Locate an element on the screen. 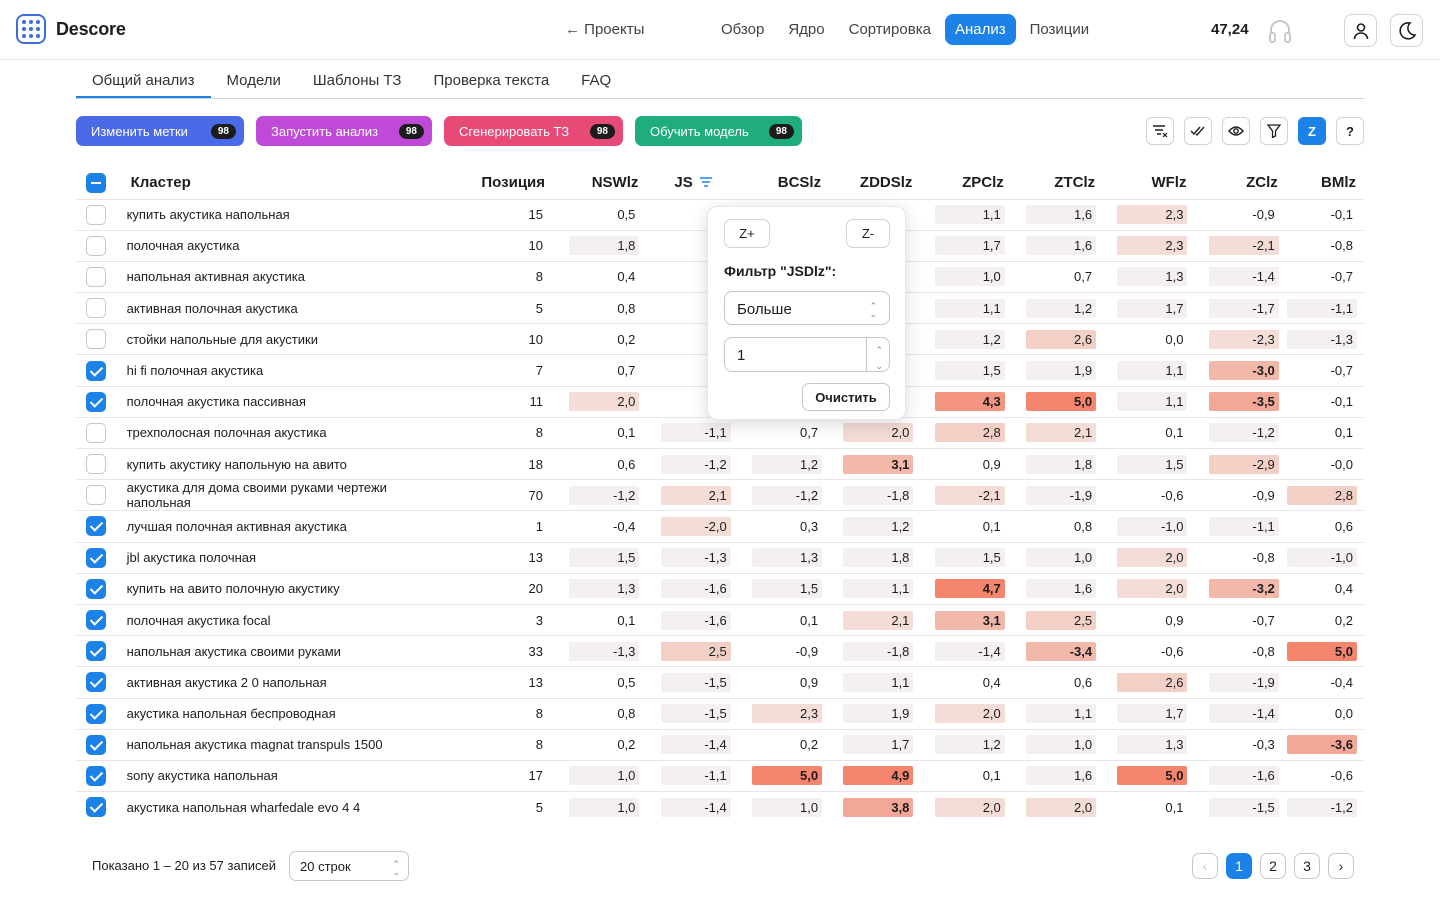 This screenshot has height=900, width=1440. column-header-0: Кластер is located at coordinates (289, 183).